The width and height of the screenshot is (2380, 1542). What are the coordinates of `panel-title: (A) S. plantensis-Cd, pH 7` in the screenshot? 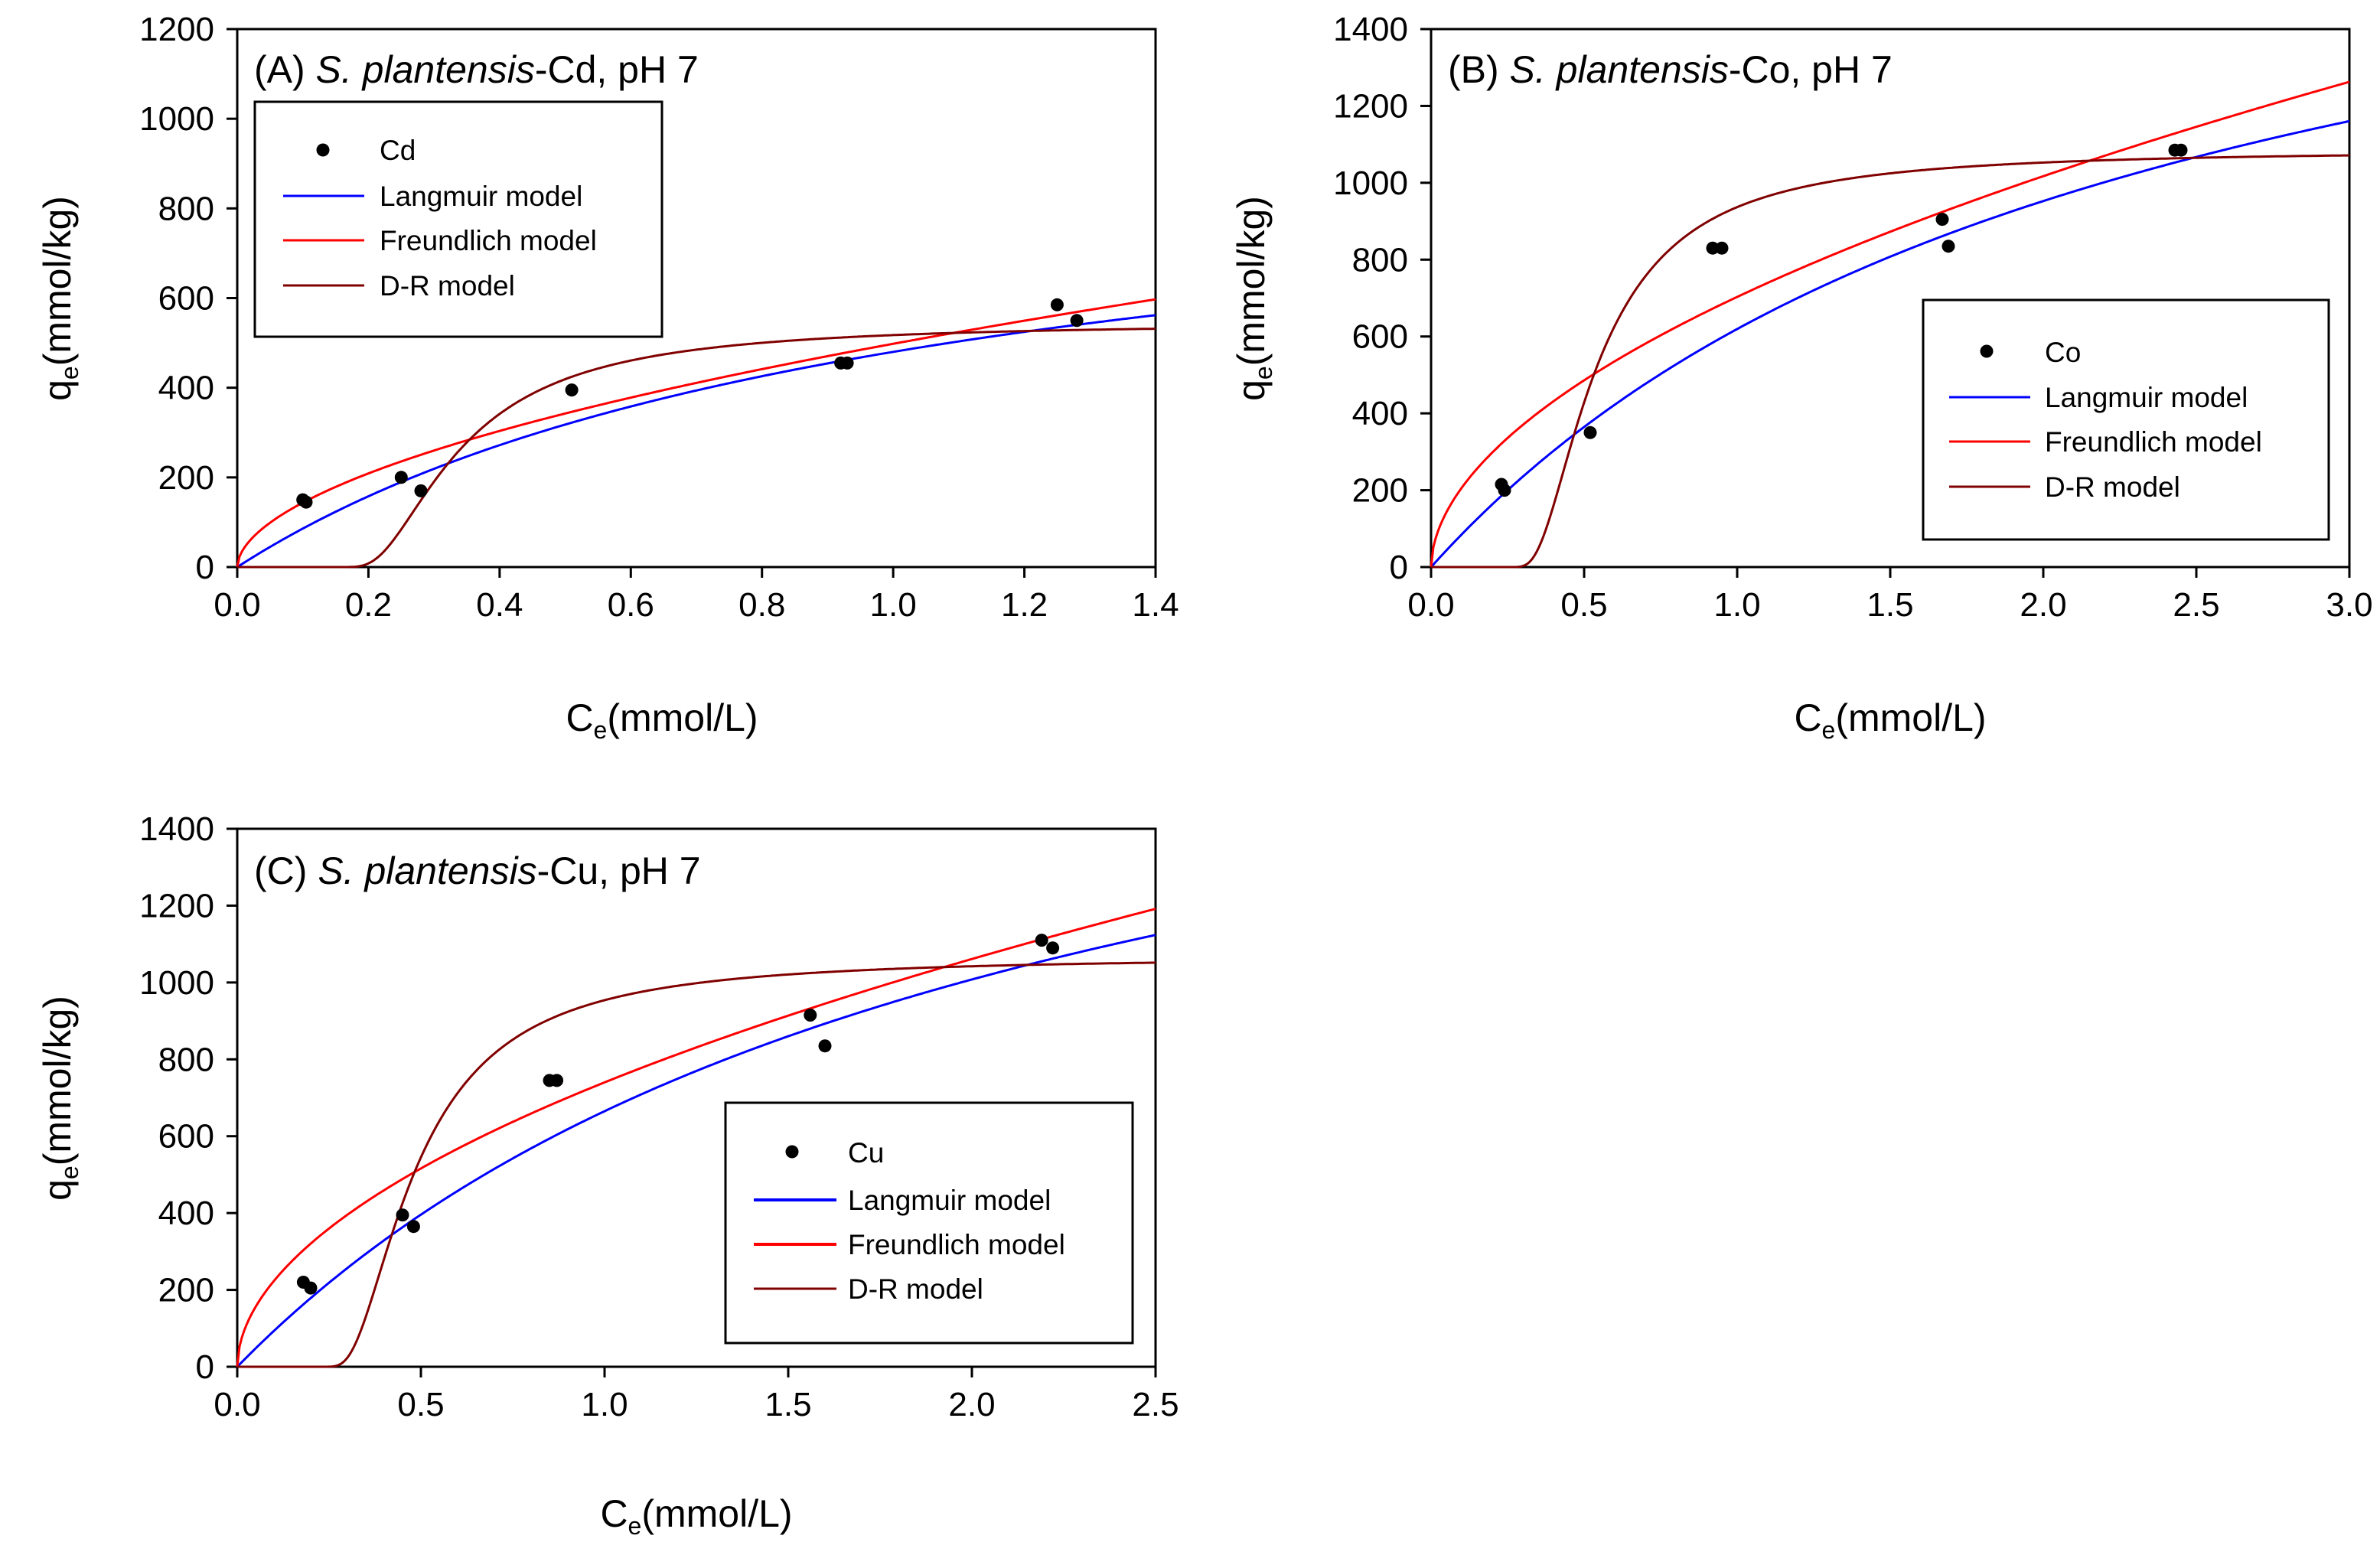 It's located at (477, 69).